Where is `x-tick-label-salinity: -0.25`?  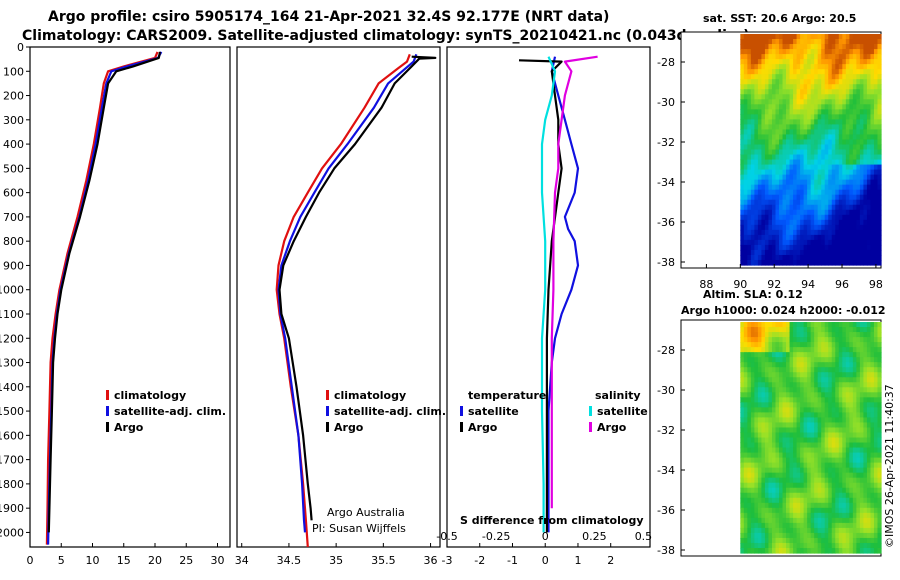 x-tick-label-salinity: -0.25 is located at coordinates (496, 536).